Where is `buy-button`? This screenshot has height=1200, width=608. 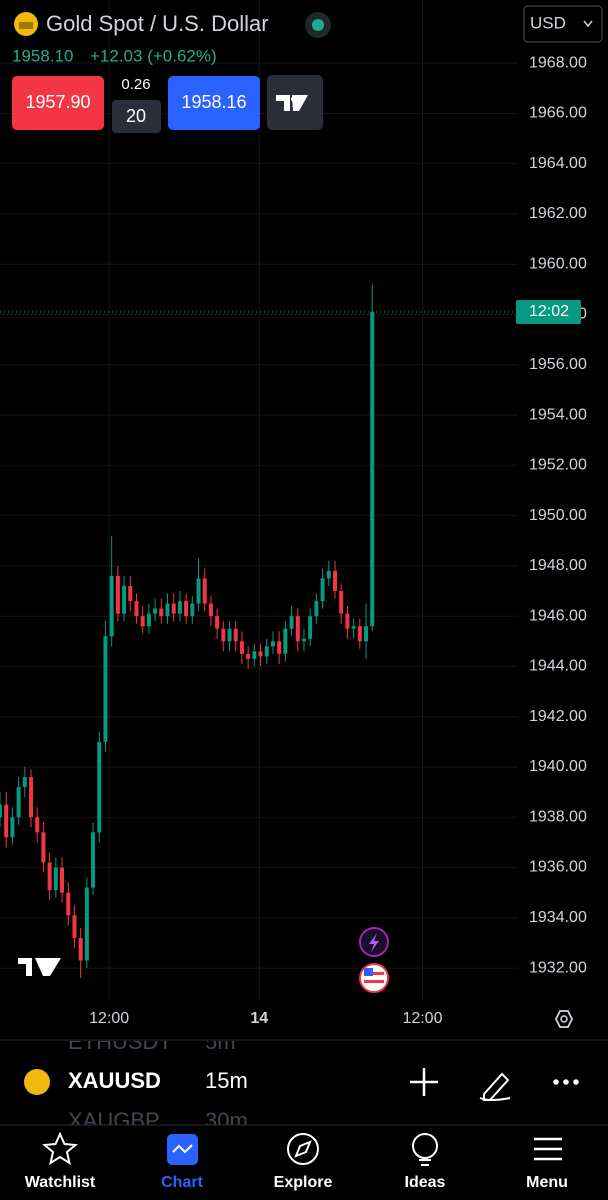
buy-button is located at coordinates (214, 103).